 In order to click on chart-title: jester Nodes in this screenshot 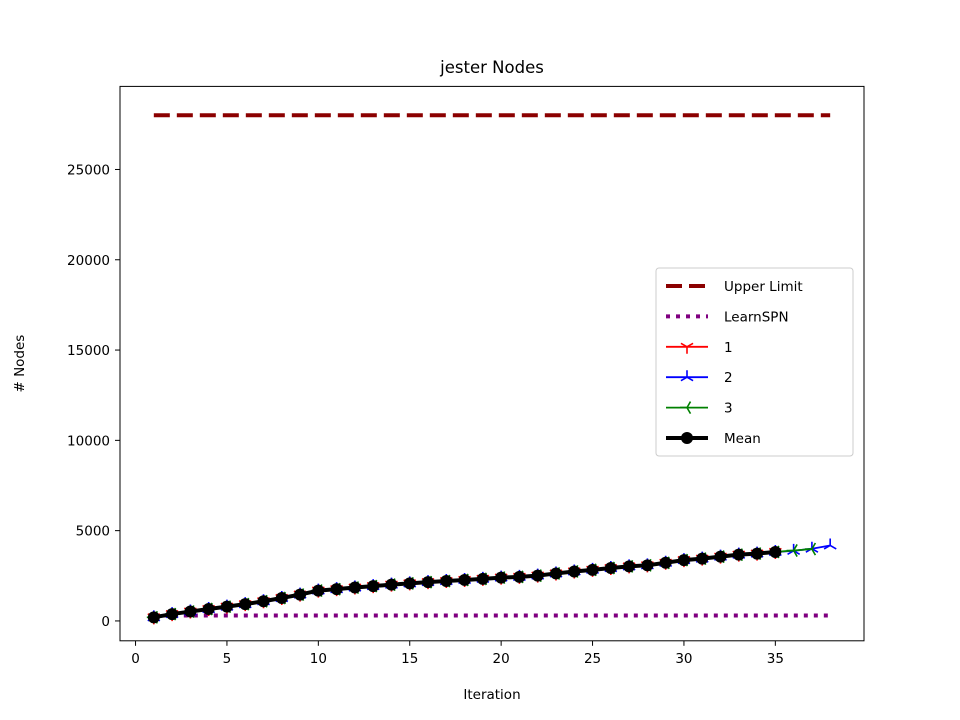, I will do `click(491, 67)`.